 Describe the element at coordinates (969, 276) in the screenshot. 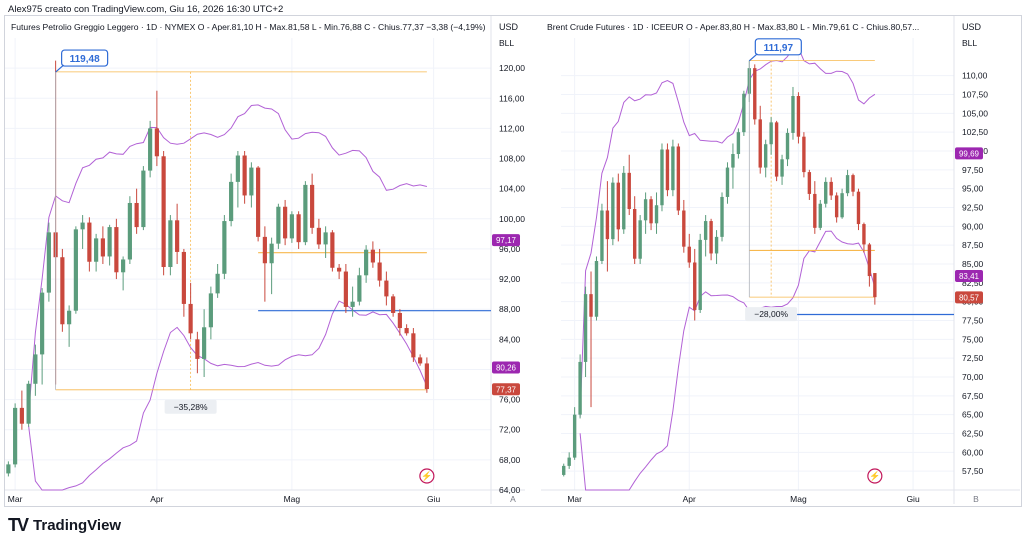

I see `lower-price-tag-label: 83,41` at that location.